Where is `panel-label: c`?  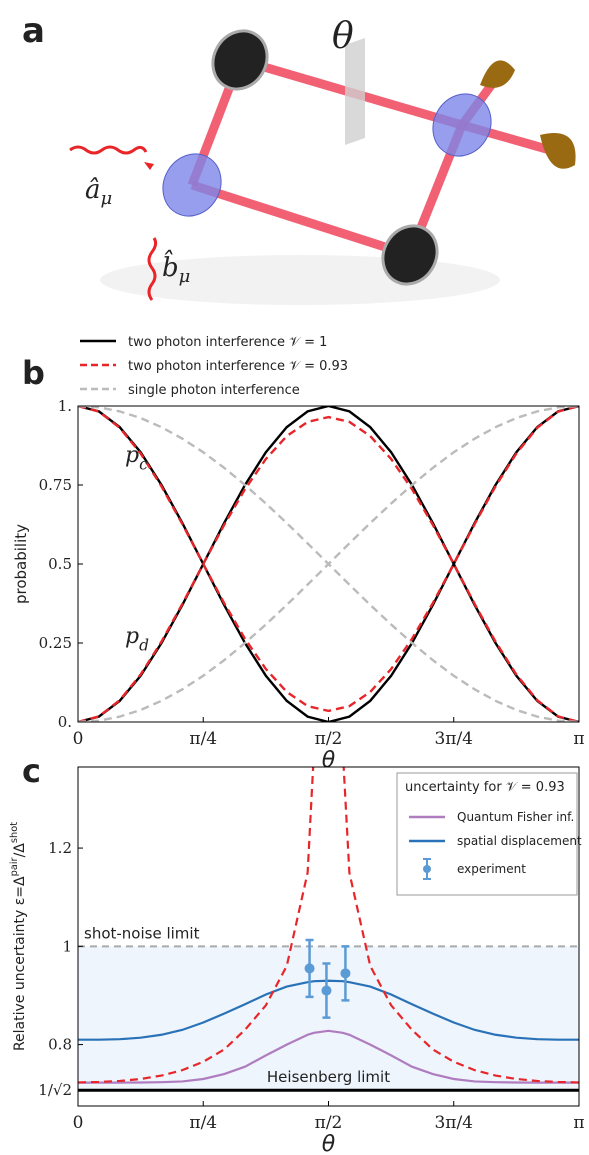
panel-label: c is located at coordinates (31, 771).